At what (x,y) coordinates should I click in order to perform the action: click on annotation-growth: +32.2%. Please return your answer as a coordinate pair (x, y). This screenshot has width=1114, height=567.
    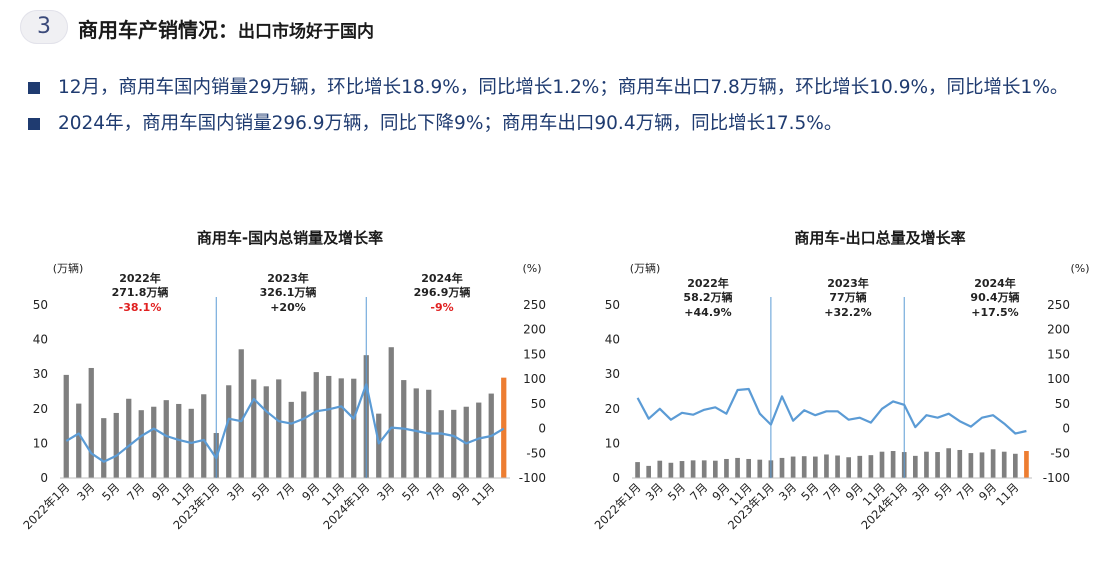
    Looking at the image, I should click on (847, 312).